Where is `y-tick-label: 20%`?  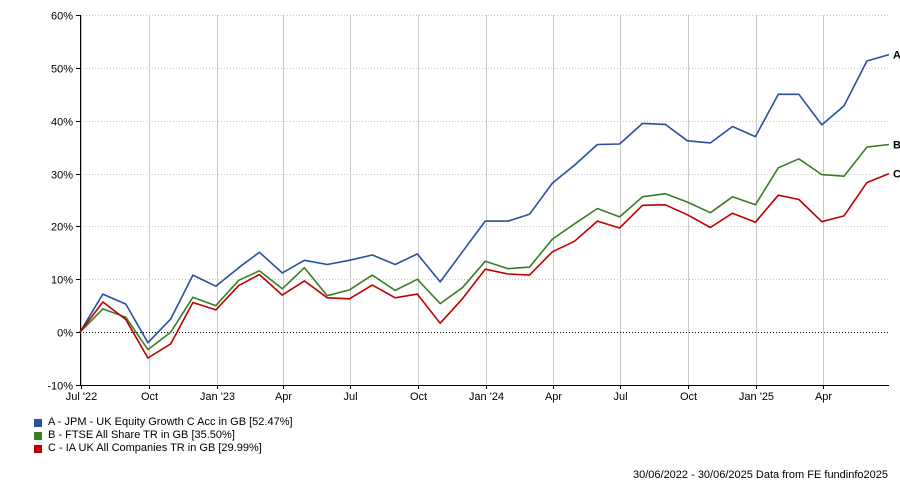 y-tick-label: 20% is located at coordinates (62, 228).